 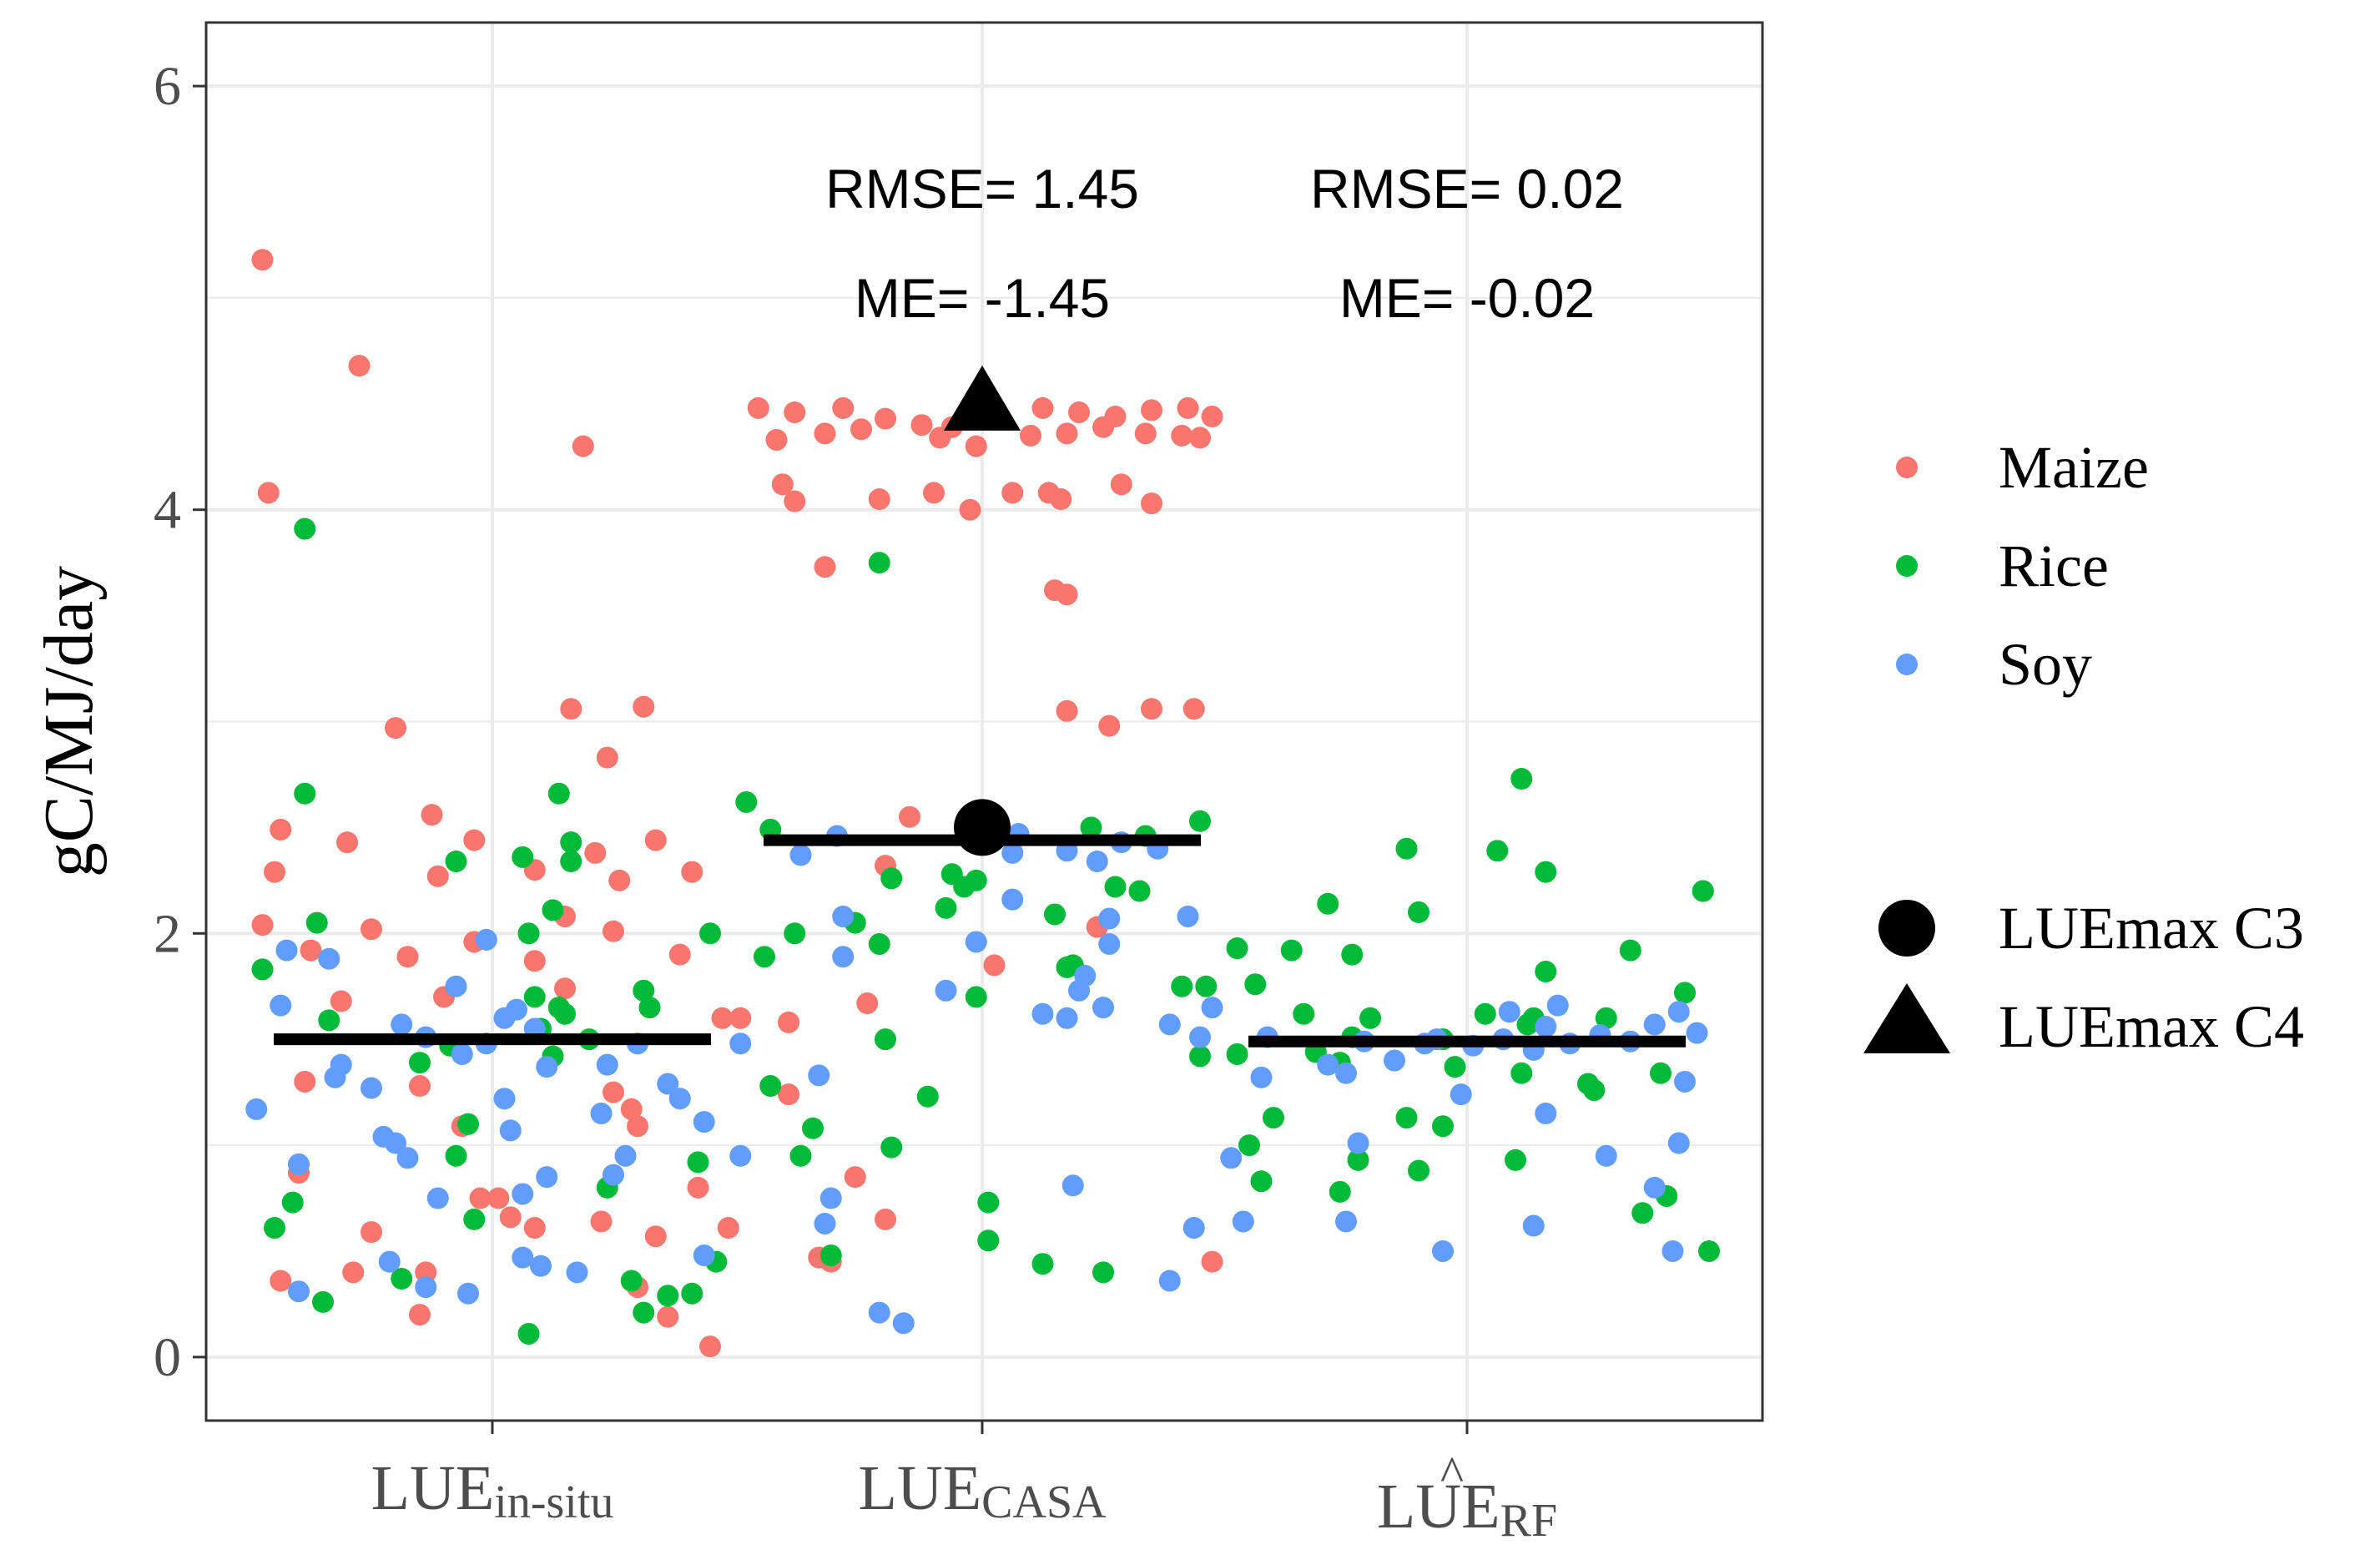 I want to click on x-tick-label-base: LUE, so click(x=433, y=1488).